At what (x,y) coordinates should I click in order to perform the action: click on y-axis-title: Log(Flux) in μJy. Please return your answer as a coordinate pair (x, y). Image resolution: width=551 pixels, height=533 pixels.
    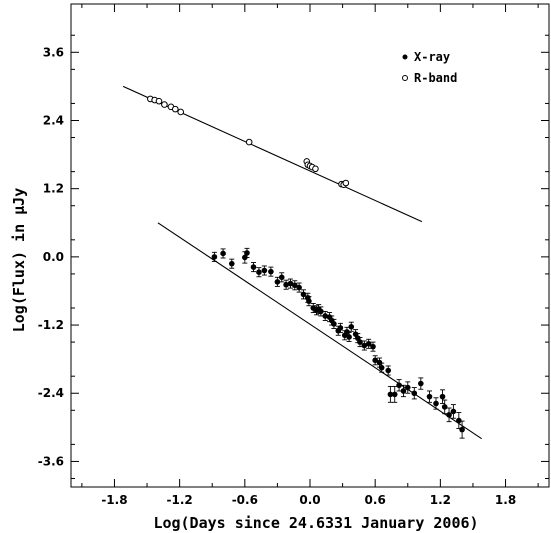
    Looking at the image, I should click on (19, 260).